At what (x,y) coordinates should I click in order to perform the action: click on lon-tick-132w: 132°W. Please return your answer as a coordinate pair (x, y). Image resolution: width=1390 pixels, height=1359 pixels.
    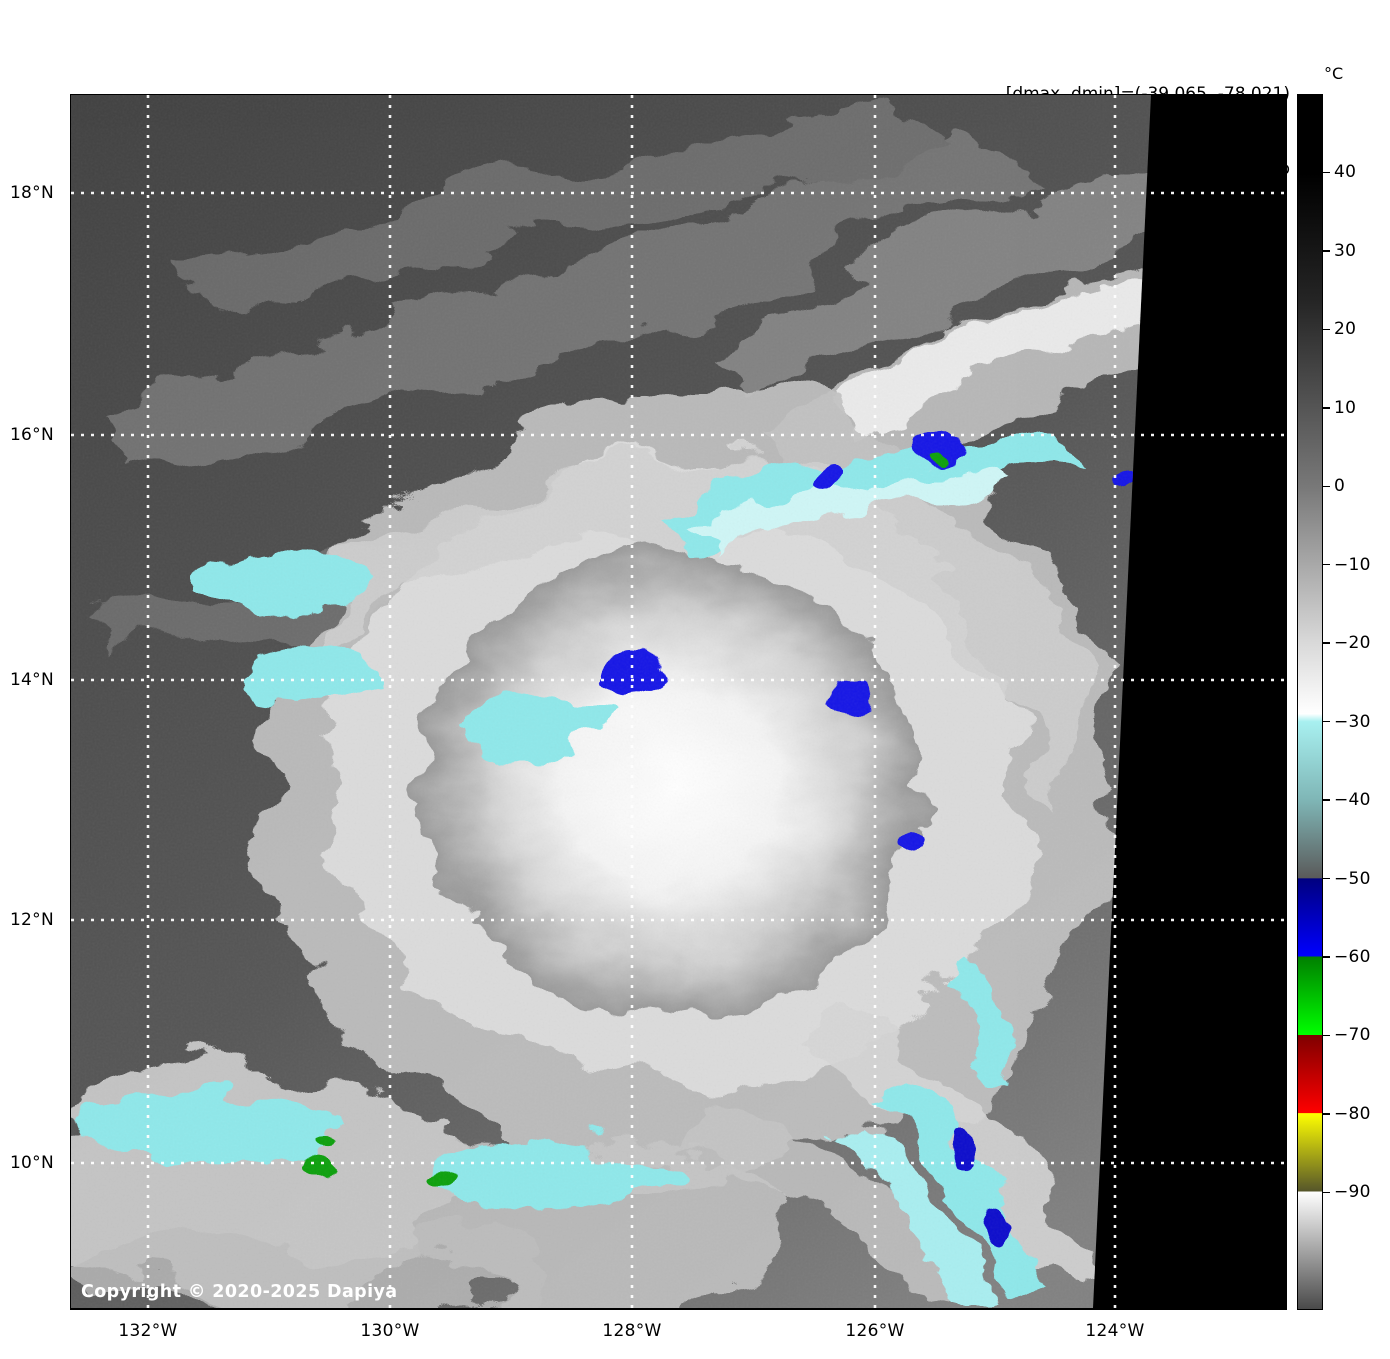
    Looking at the image, I should click on (148, 1331).